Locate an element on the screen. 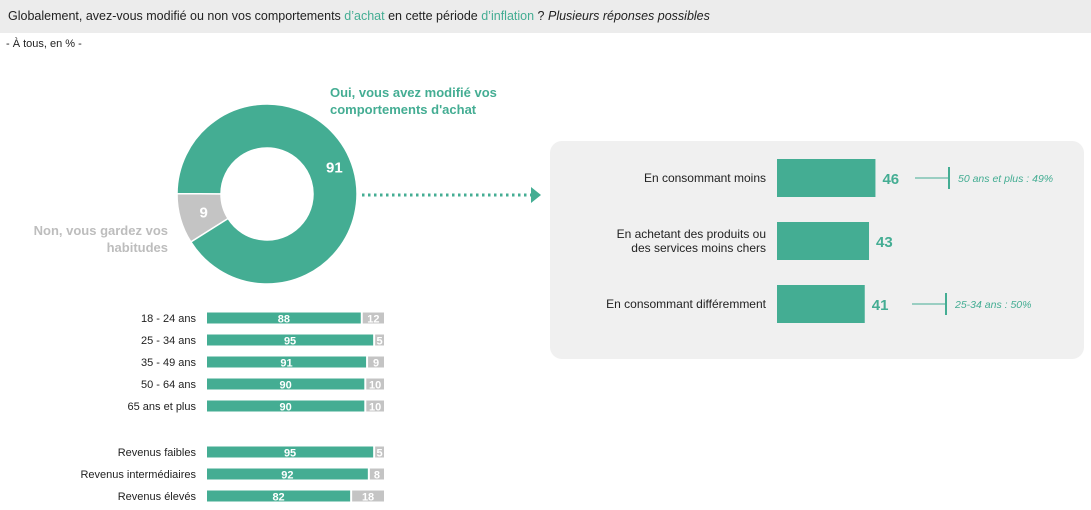 Image resolution: width=1091 pixels, height=510 pixels. donut-label-no: Non, vous gardez vos is located at coordinates (101, 230).